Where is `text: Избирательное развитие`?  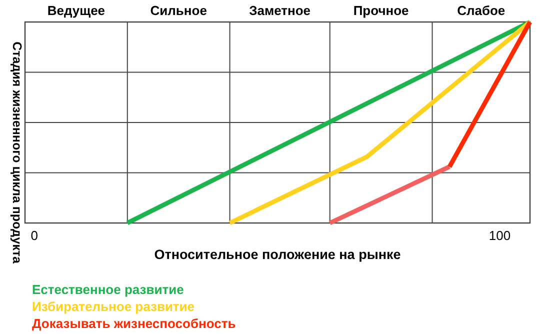 text: Избирательное развитие is located at coordinates (113, 306).